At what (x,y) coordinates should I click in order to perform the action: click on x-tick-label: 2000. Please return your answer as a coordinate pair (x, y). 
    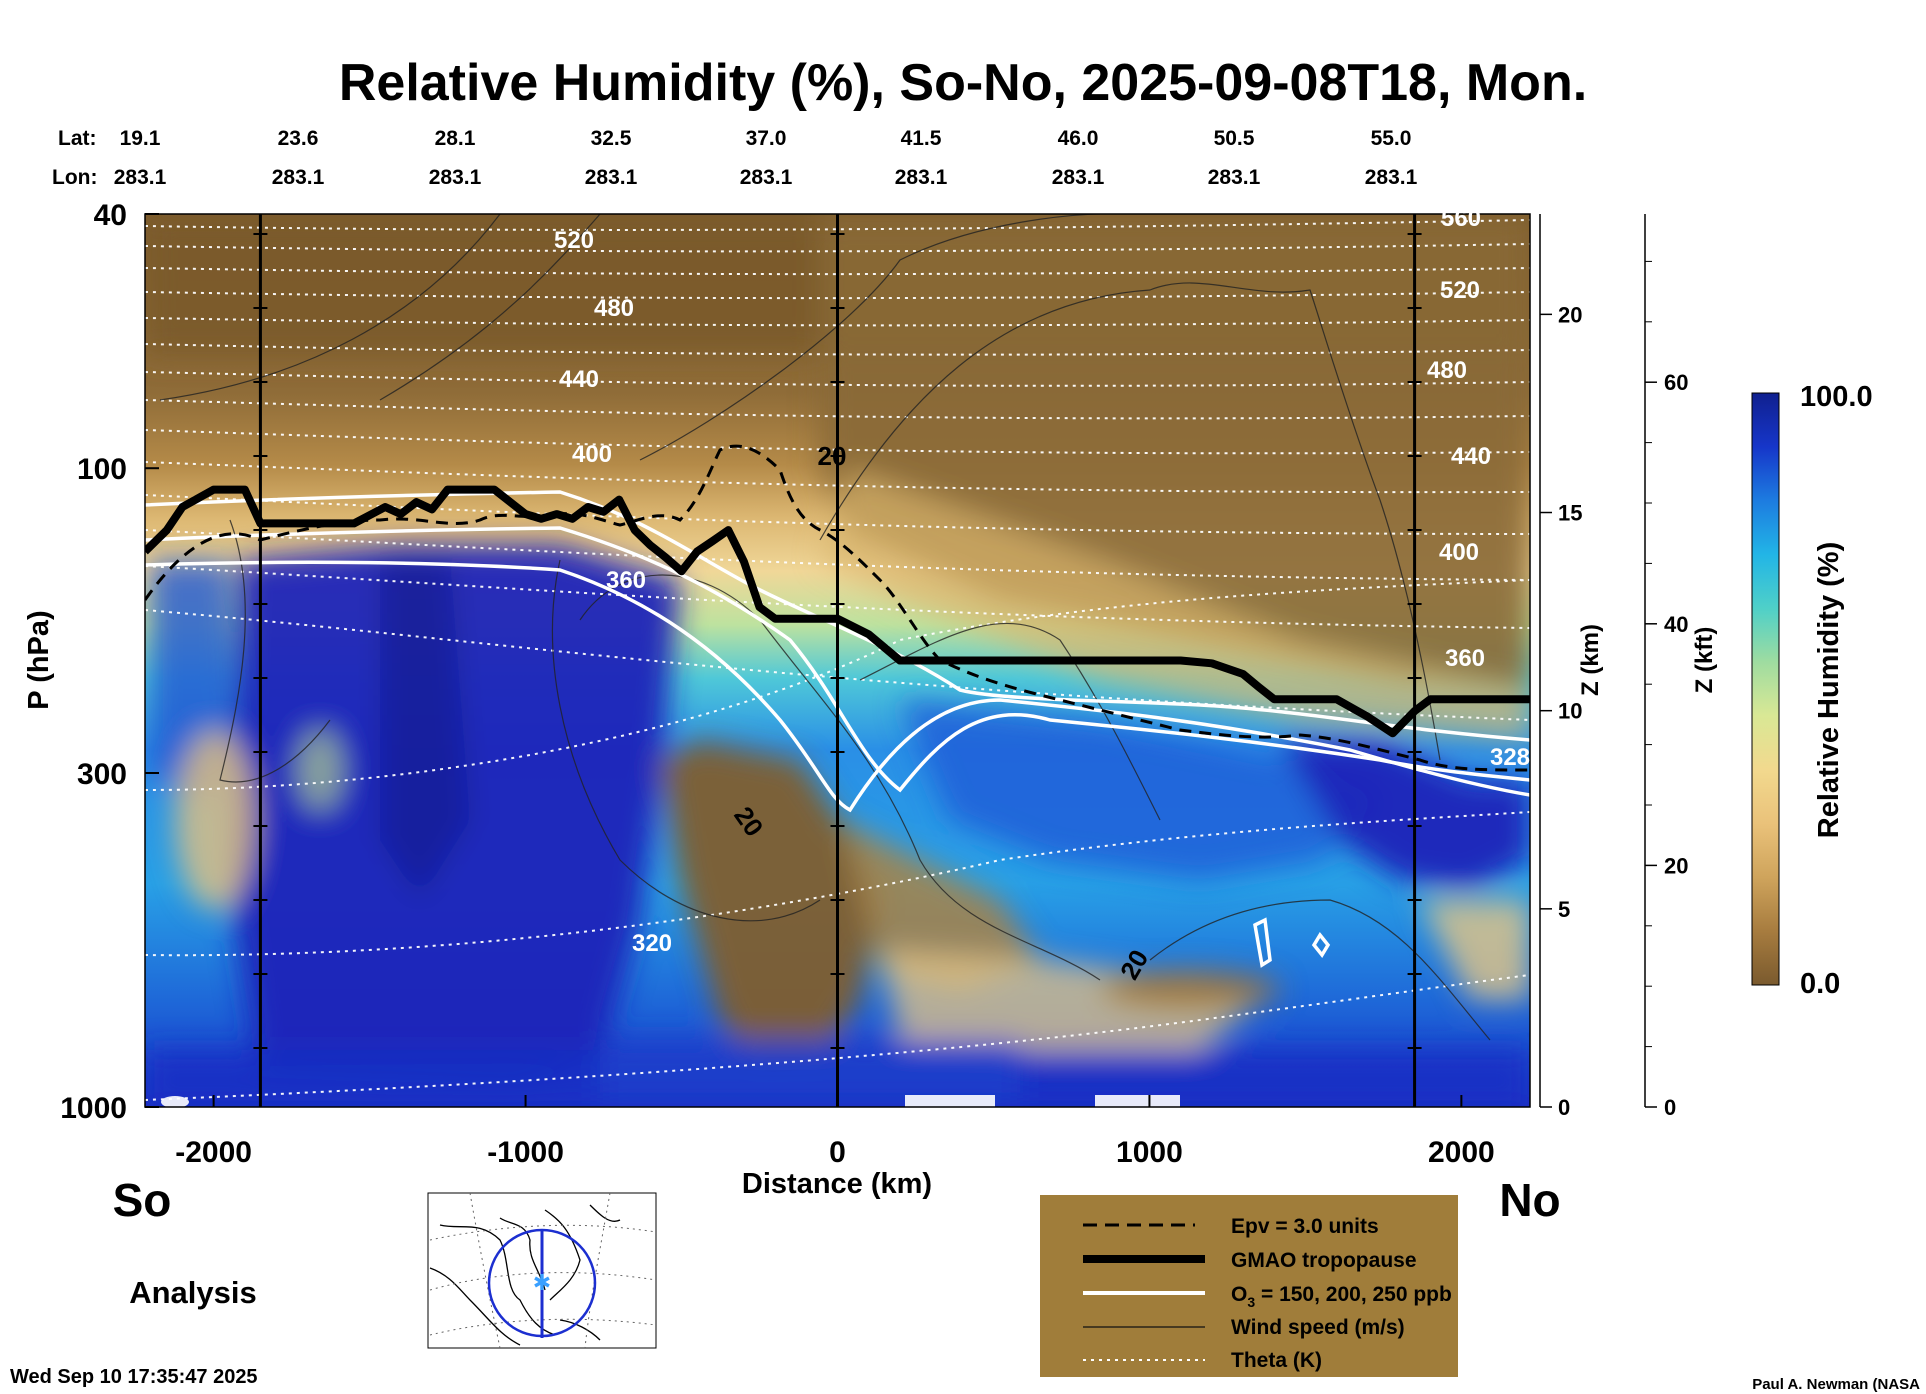
    Looking at the image, I should click on (1461, 1152).